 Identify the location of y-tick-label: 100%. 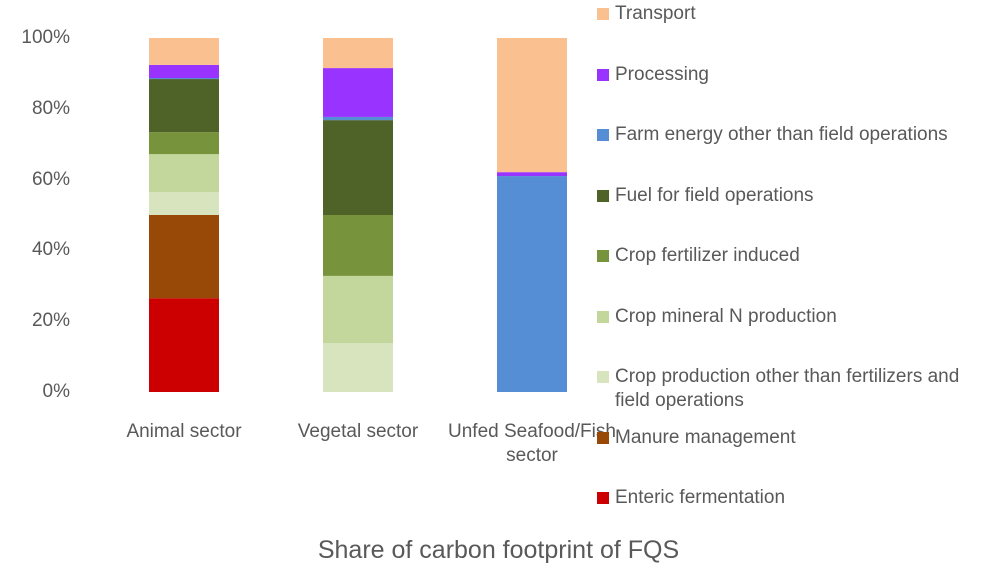
(45, 37).